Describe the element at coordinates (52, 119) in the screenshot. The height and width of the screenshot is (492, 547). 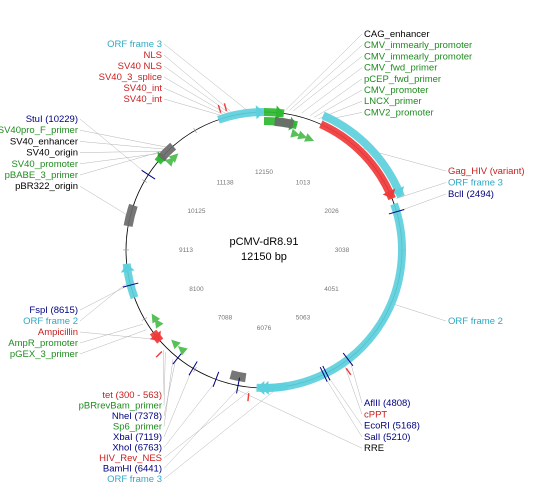
I see `feature-label: StuI (10229)` at that location.